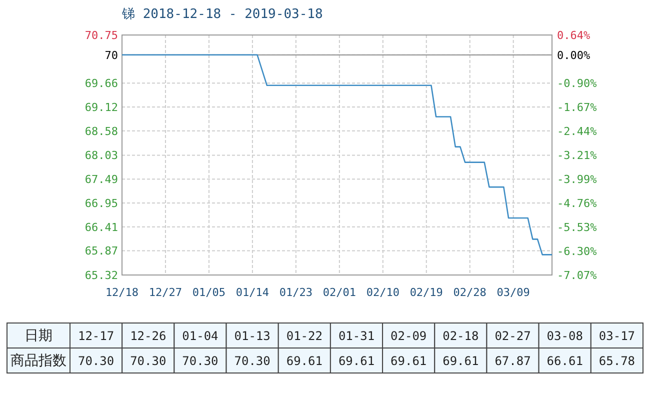 This screenshot has width=661, height=396. I want to click on text: 66.61, so click(564, 361).